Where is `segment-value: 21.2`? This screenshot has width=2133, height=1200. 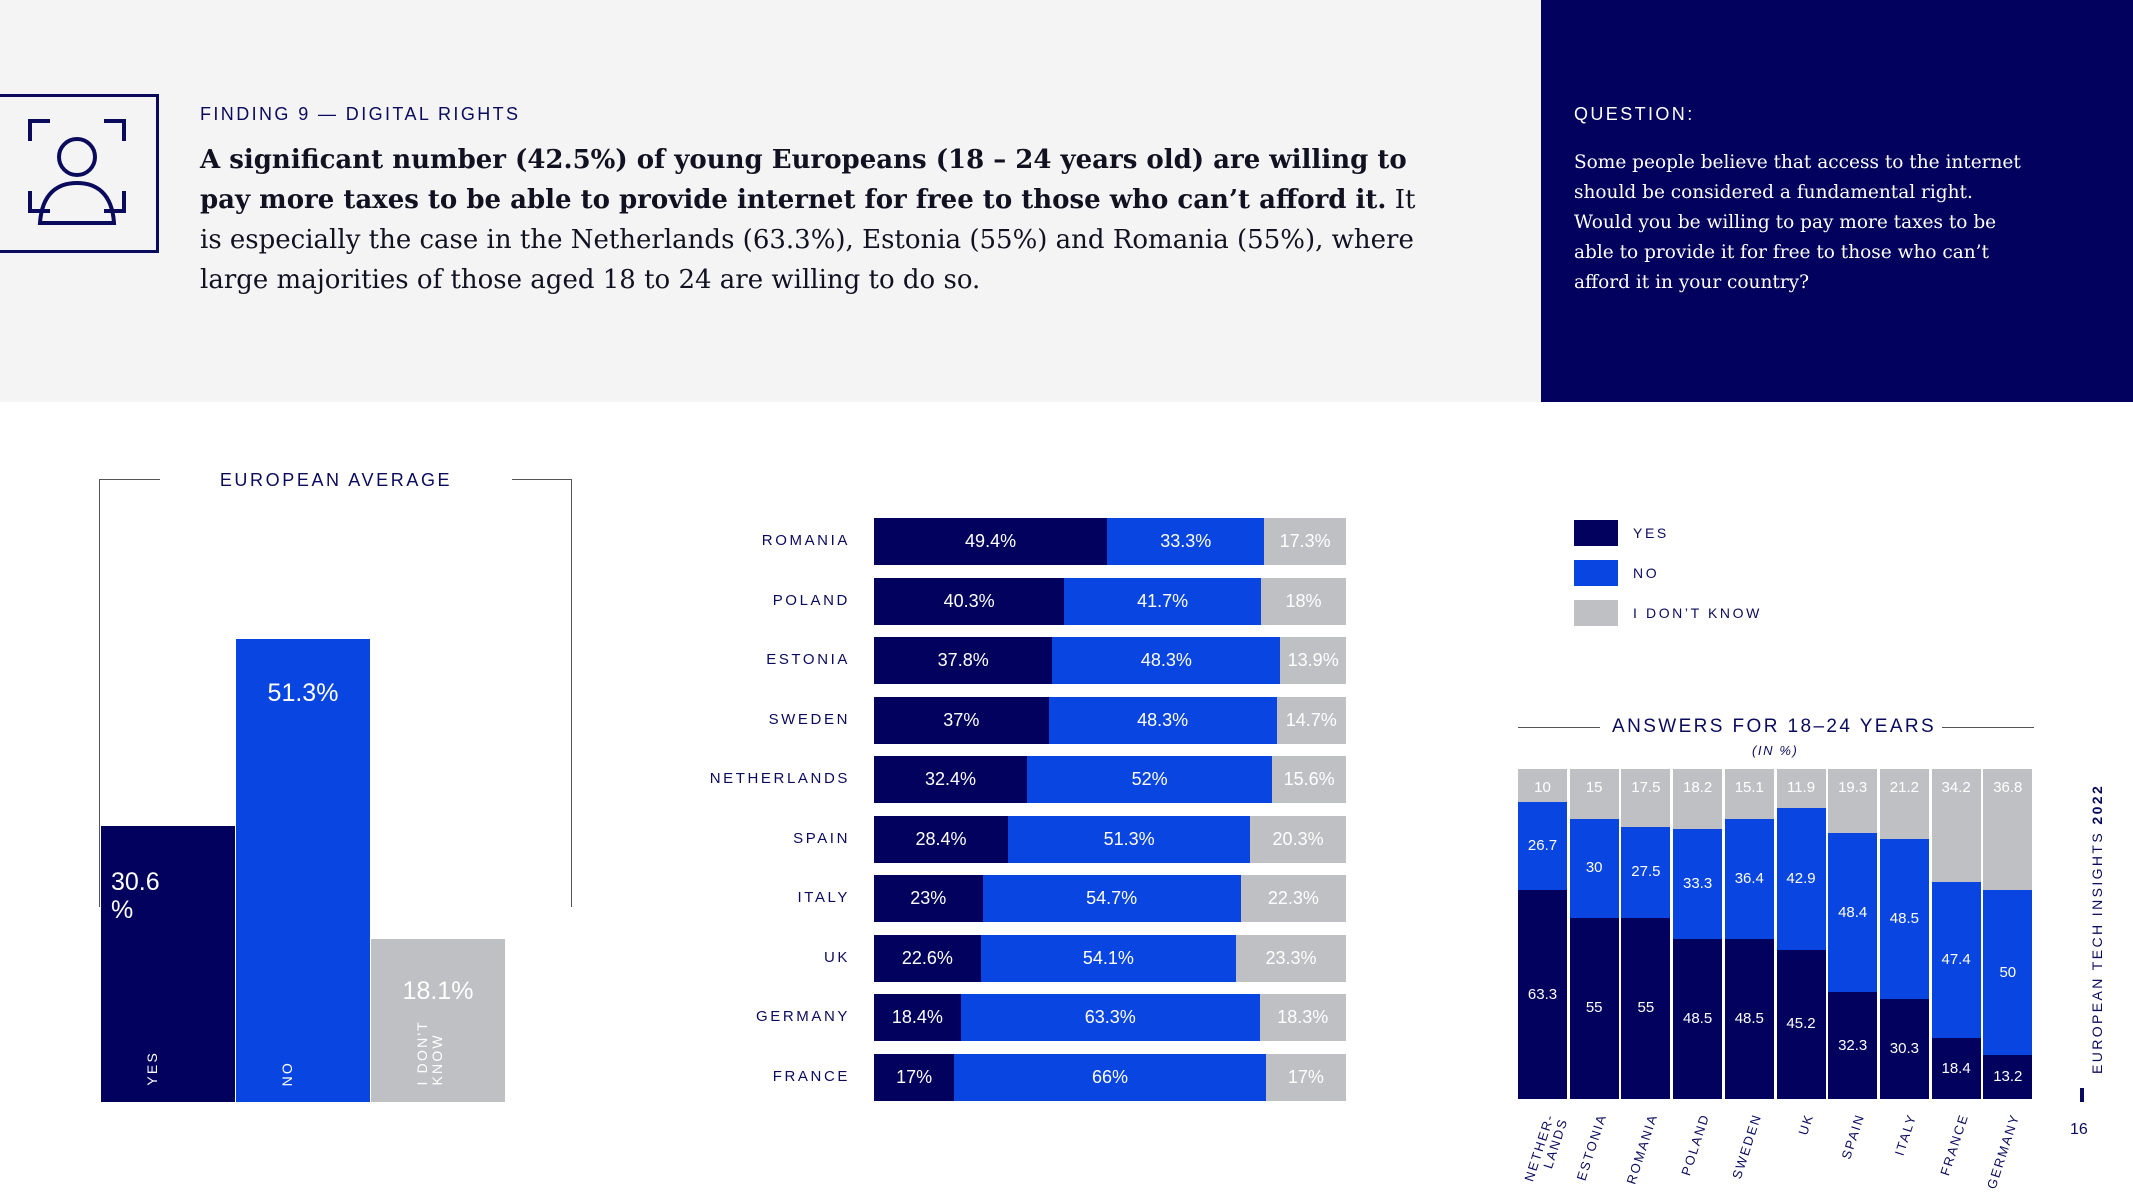
segment-value: 21.2 is located at coordinates (1904, 787).